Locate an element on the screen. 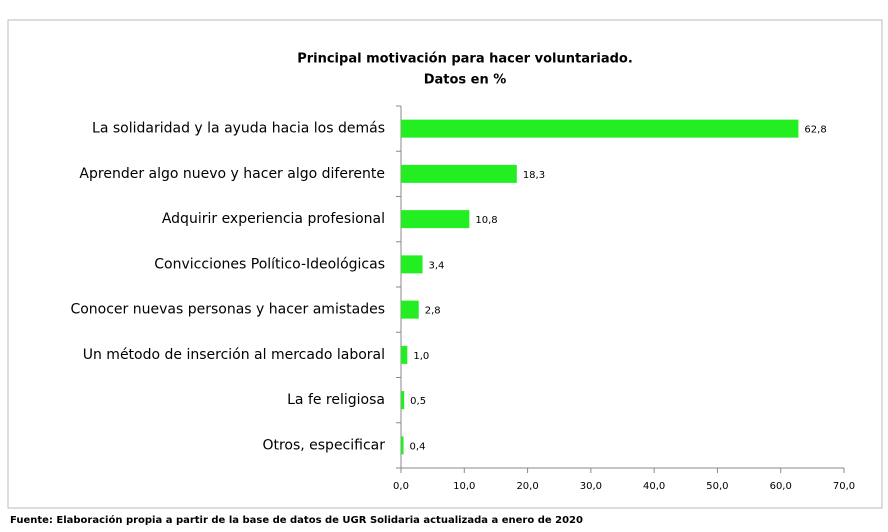 The image size is (888, 532). x-tick-label: 70,0 is located at coordinates (844, 486).